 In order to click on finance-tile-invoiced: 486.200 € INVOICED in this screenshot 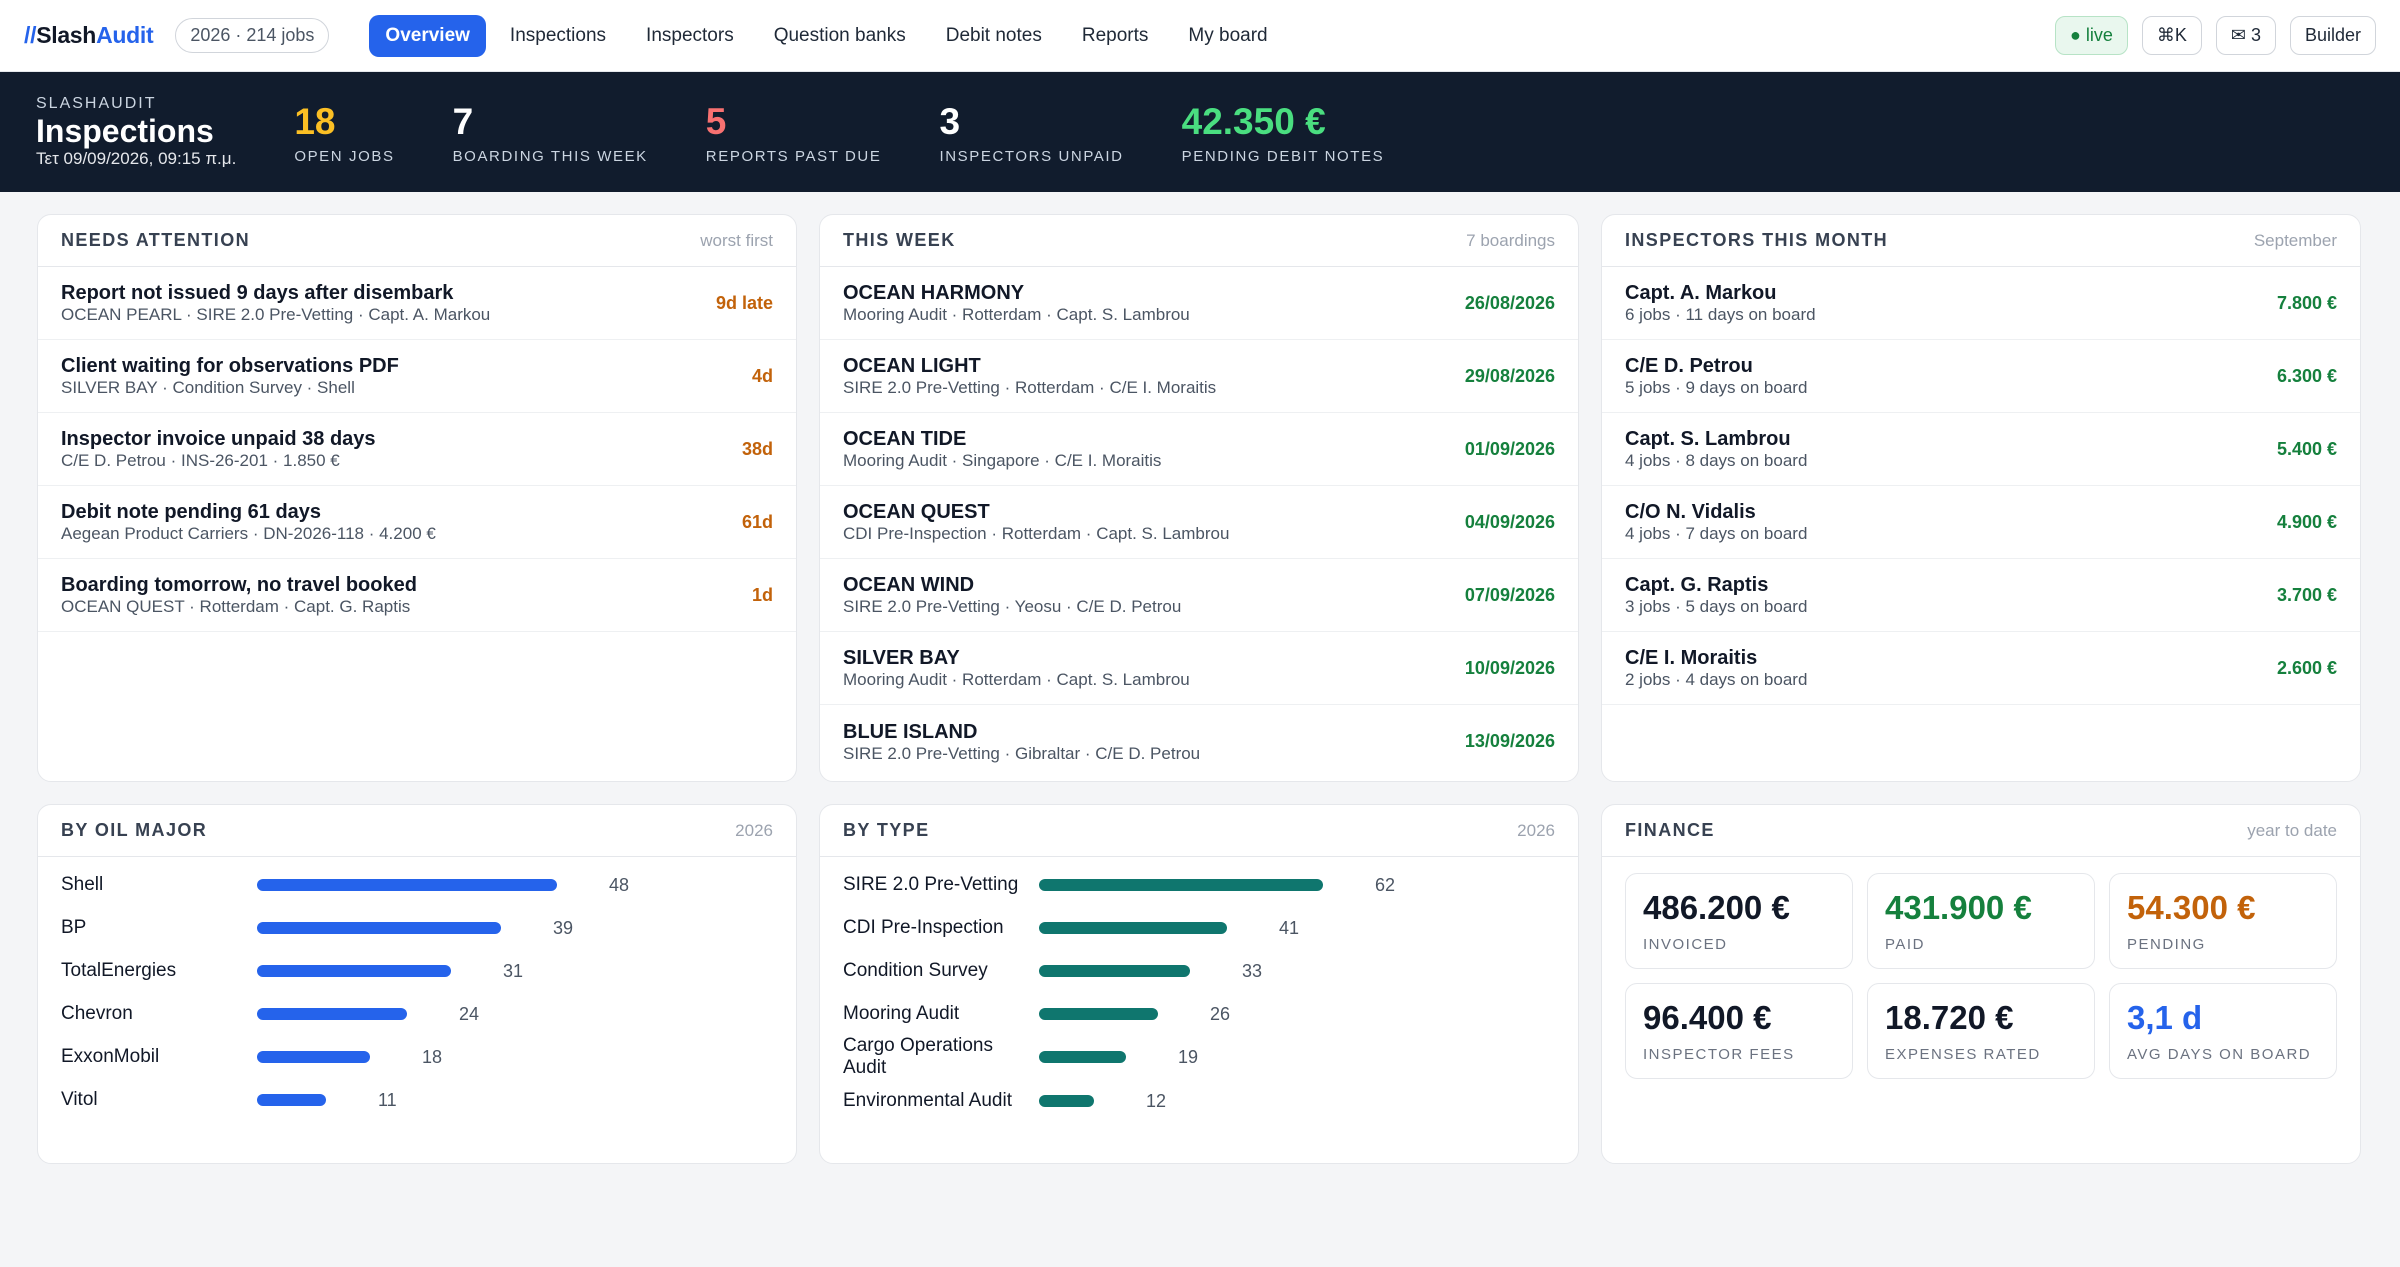, I will do `click(1739, 921)`.